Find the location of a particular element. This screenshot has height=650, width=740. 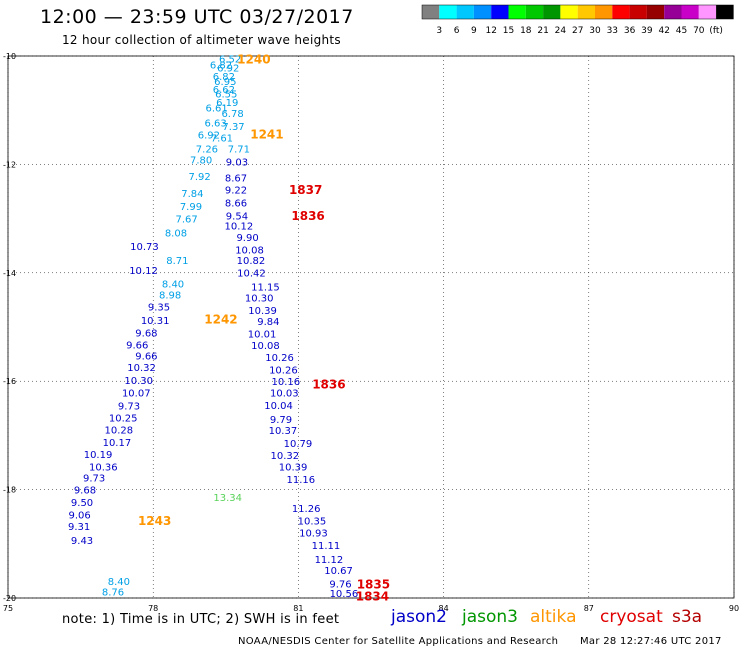

wave-height-point: 10.26 is located at coordinates (279, 358).